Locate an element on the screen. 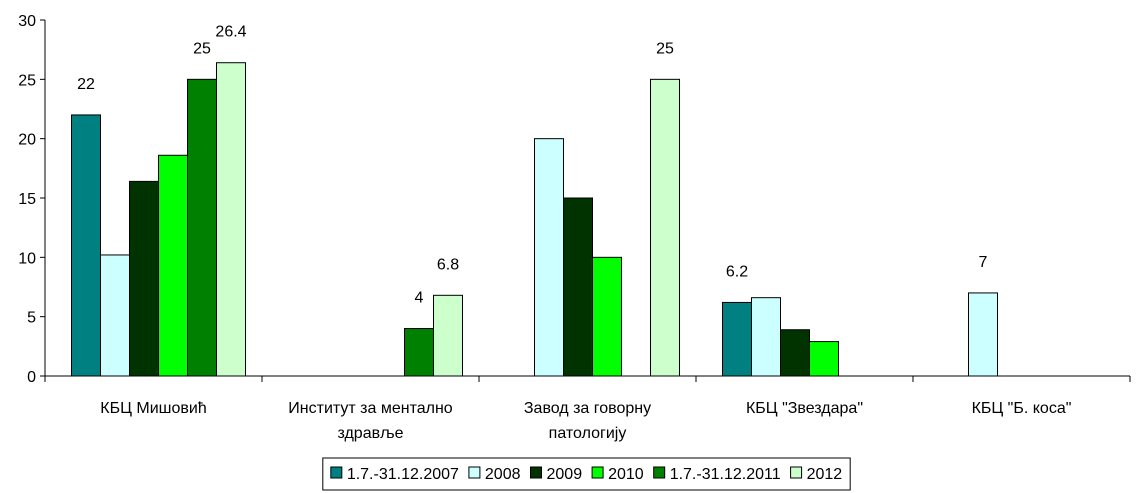  data-label: 22 is located at coordinates (86, 84).